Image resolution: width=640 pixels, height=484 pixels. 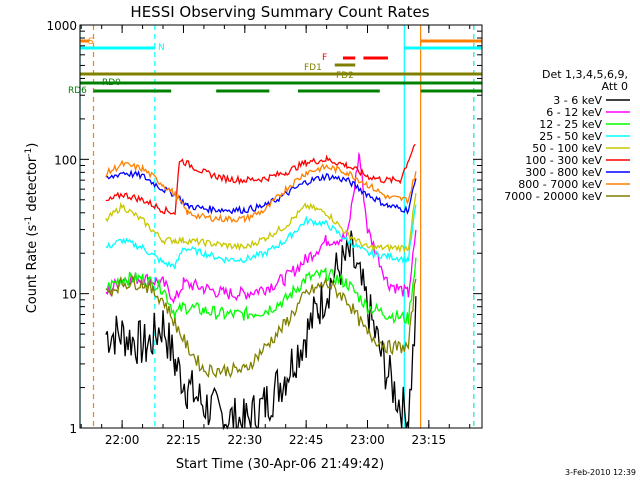 I want to click on x-tick-label: 23:15, so click(x=429, y=440).